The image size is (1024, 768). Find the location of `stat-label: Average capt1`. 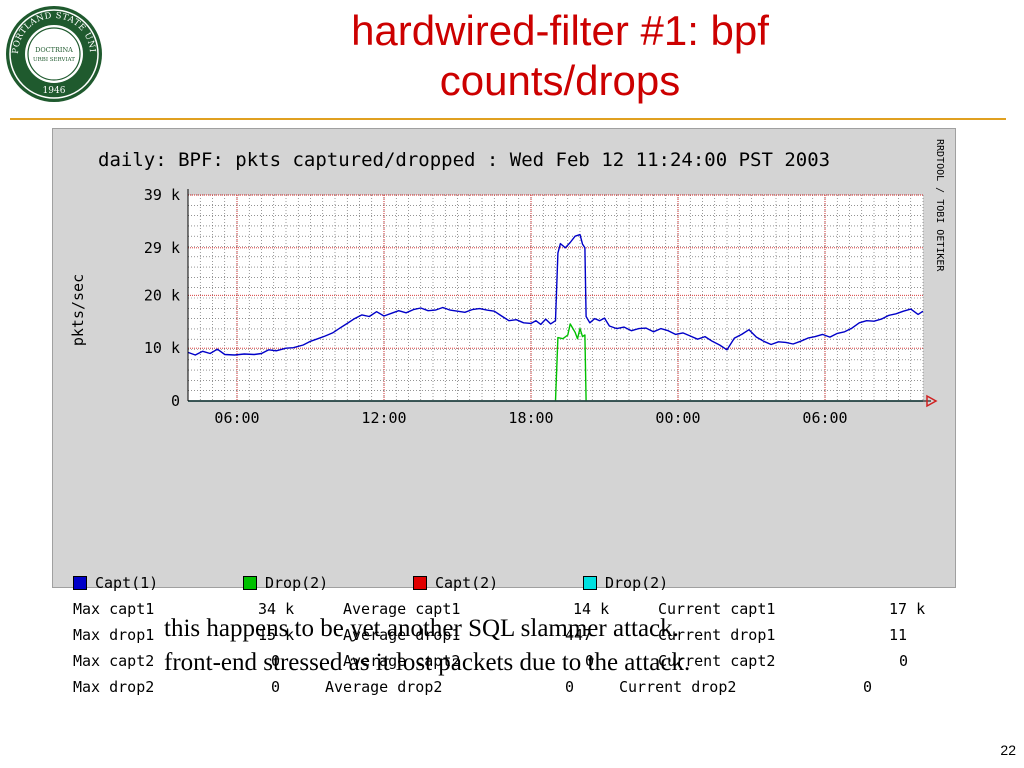

stat-label: Average capt1 is located at coordinates (402, 609).